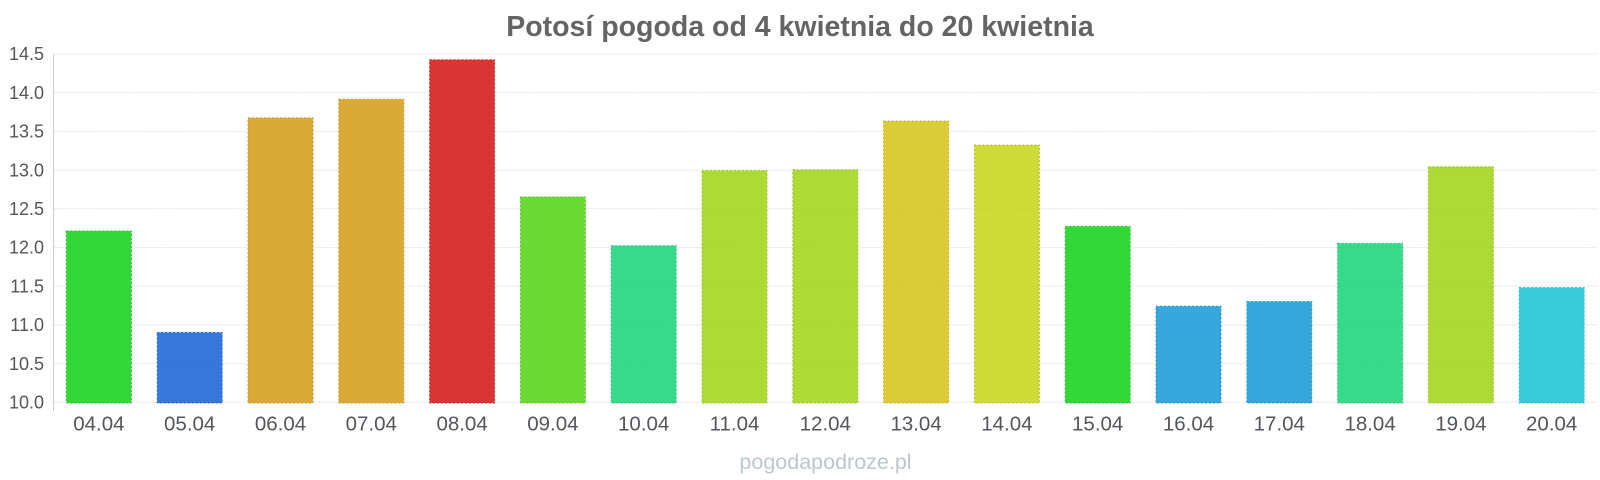 The height and width of the screenshot is (480, 1600). Describe the element at coordinates (1369, 424) in the screenshot. I see `svg-text: 18.04` at that location.